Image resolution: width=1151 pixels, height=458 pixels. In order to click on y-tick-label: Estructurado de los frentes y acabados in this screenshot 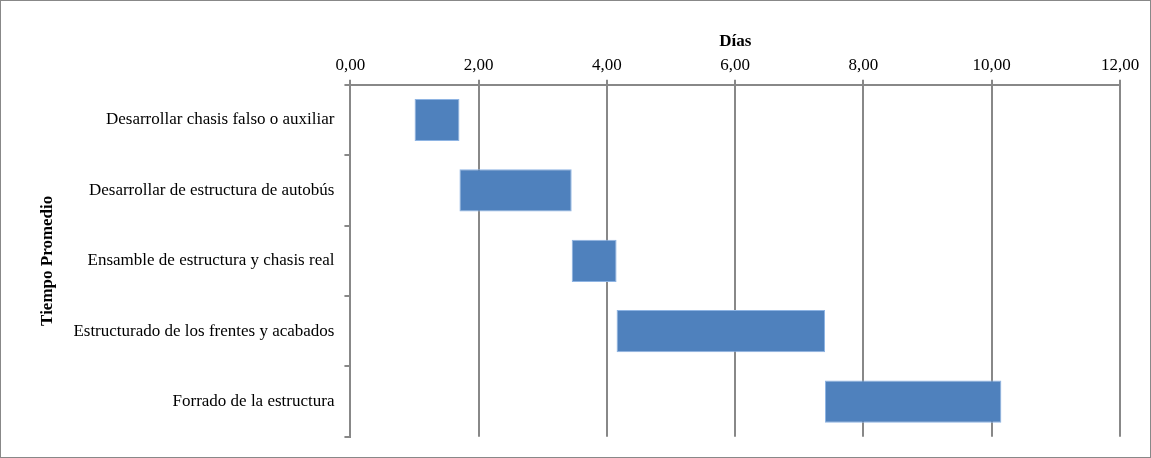, I will do `click(204, 330)`.